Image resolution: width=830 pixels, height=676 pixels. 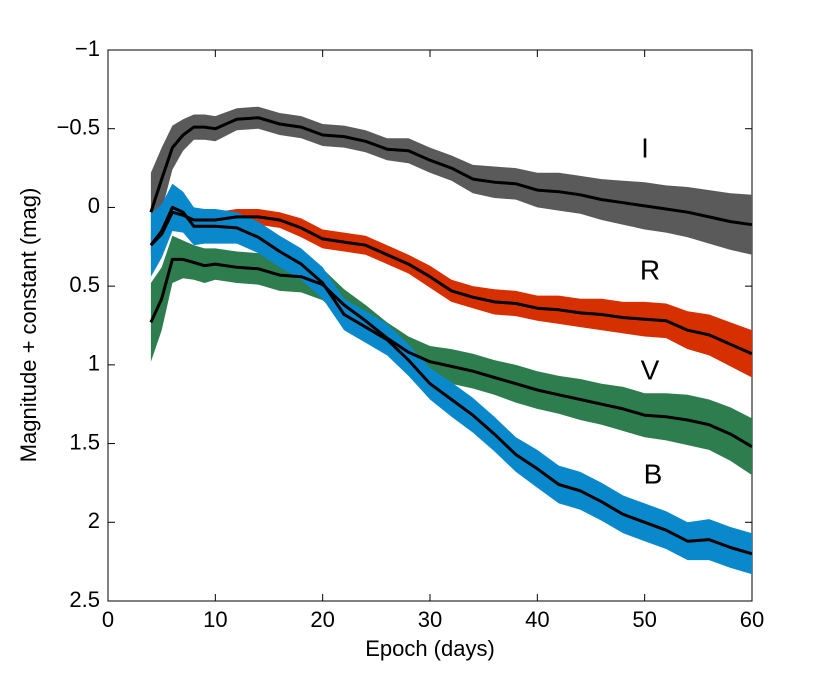 What do you see at coordinates (451, 171) in the screenshot?
I see `mean-line` at bounding box center [451, 171].